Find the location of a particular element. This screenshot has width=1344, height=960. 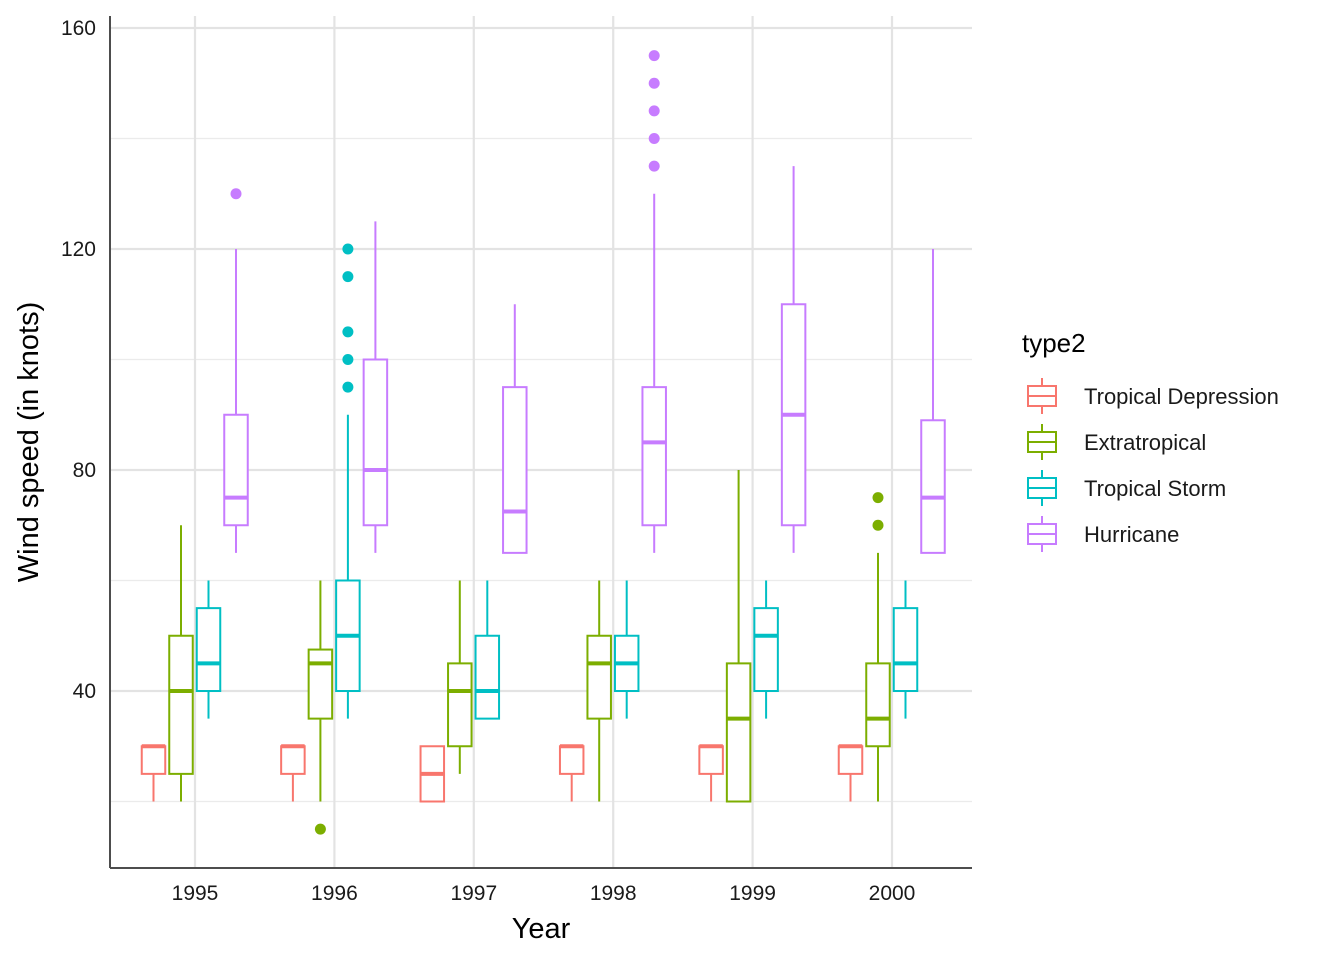

box-tropical-storm-1996 is located at coordinates (348, 481).